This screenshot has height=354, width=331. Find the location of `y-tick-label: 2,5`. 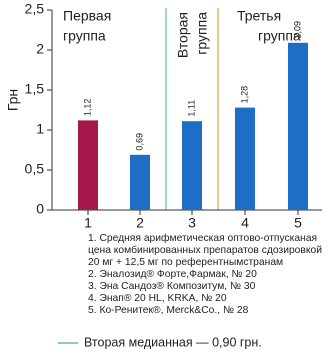

y-tick-label: 2,5 is located at coordinates (35, 9).